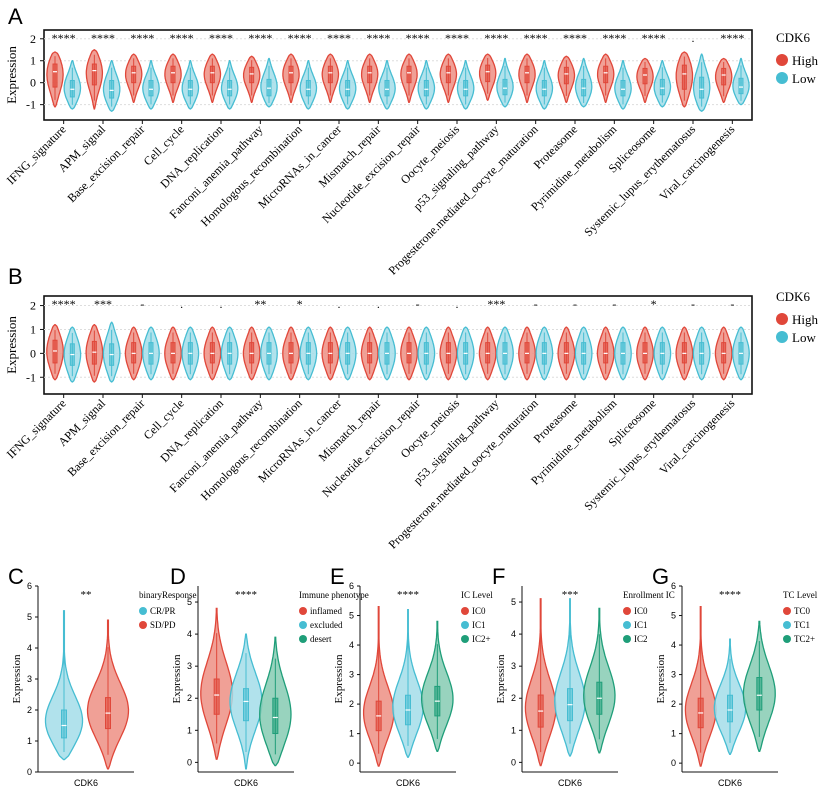 This screenshot has height=802, width=820. Describe the element at coordinates (106, 163) in the screenshot. I see `x-tick-label: Base_excision_repair` at that location.